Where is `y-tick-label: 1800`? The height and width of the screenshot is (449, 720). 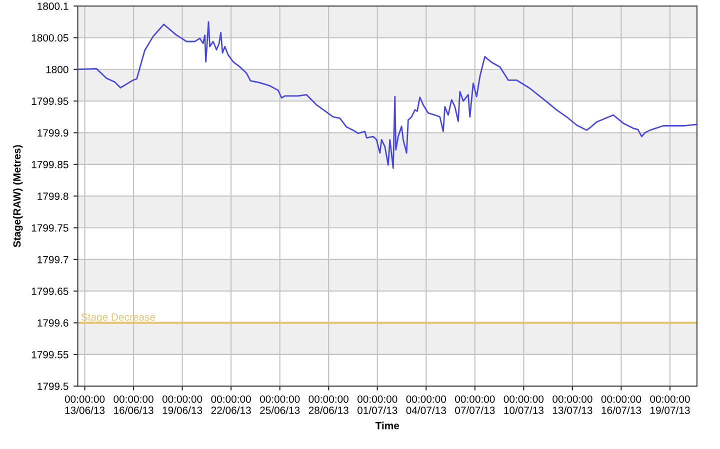 y-tick-label: 1800 is located at coordinates (57, 70).